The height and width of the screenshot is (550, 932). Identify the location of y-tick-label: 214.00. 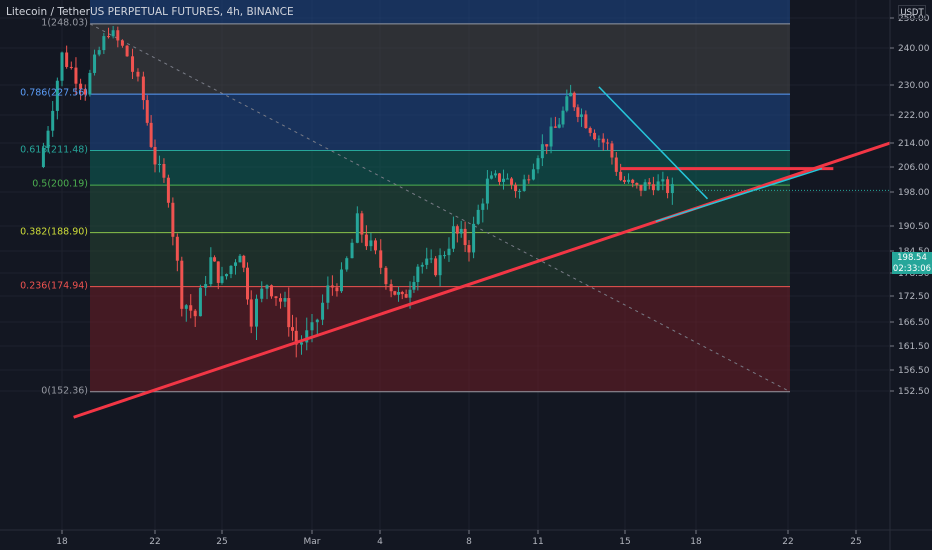
(914, 144).